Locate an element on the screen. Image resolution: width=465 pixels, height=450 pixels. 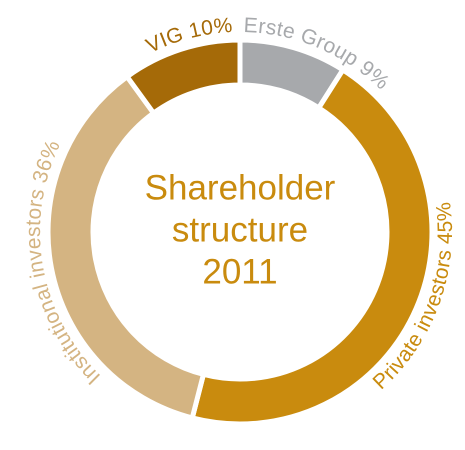
donut-segment is located at coordinates (183, 77).